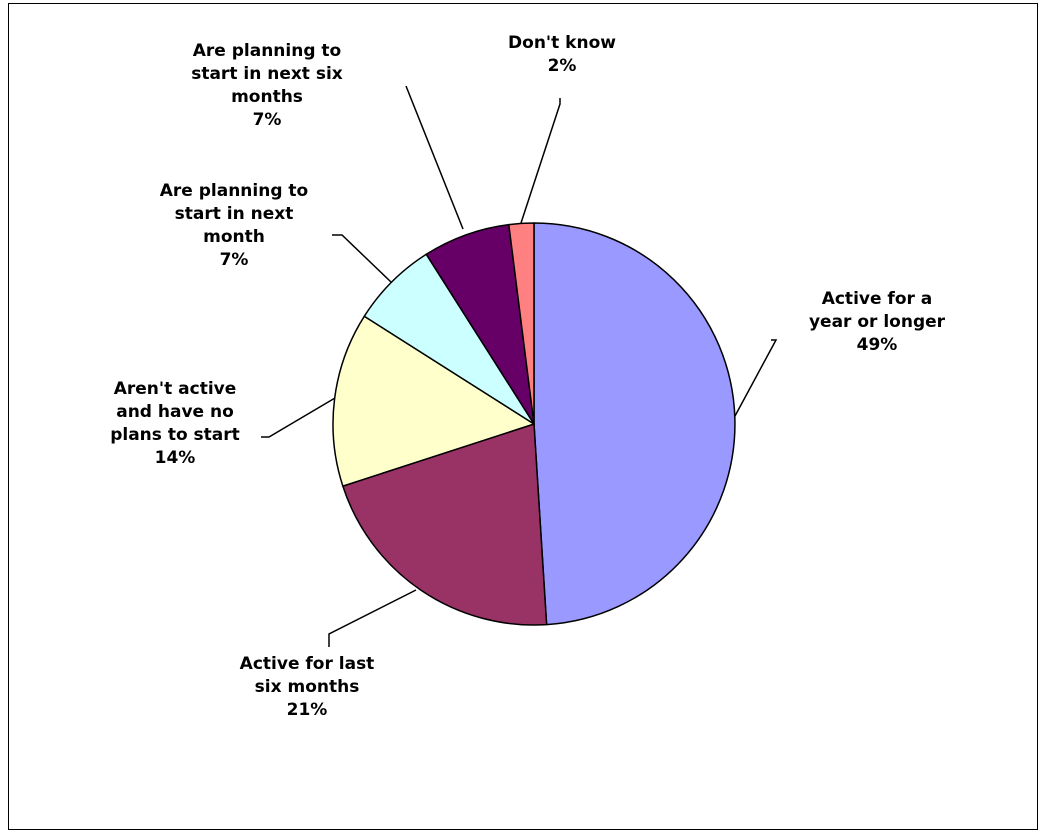 This screenshot has width=1045, height=833. I want to click on data-label-percent: 2%, so click(562, 66).